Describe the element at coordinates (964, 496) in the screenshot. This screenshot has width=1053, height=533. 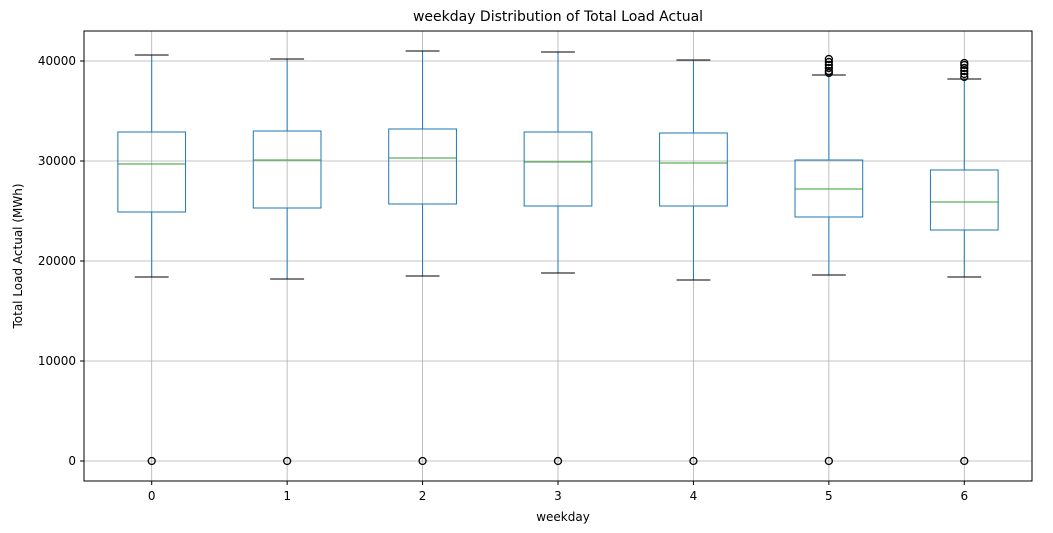
I see `x-tick-label: 6` at that location.